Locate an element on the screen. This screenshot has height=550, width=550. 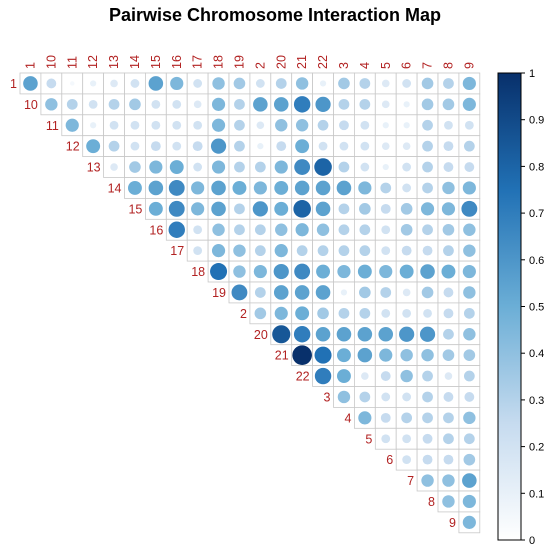
row-label: 15 is located at coordinates (135, 209).